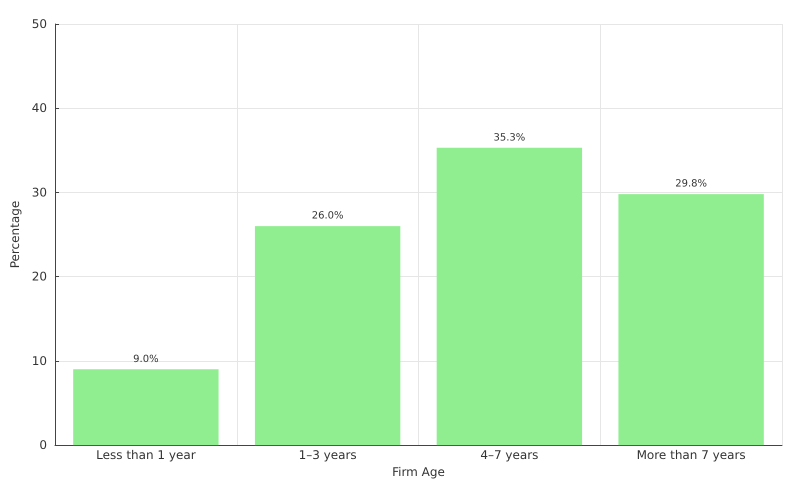 Image resolution: width=796 pixels, height=483 pixels. Describe the element at coordinates (39, 24) in the screenshot. I see `y-tick-label: 50` at that location.